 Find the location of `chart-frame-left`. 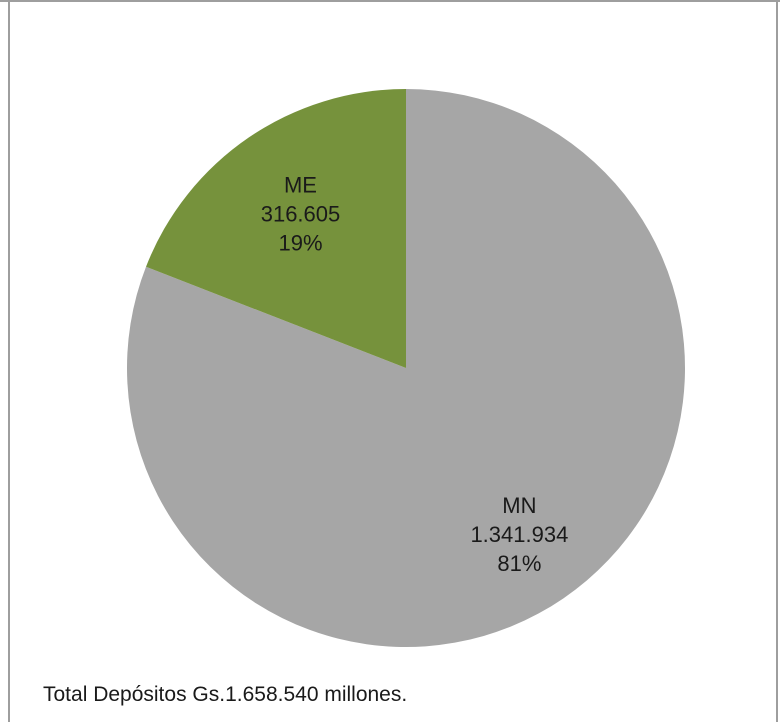

chart-frame-left is located at coordinates (9, 361).